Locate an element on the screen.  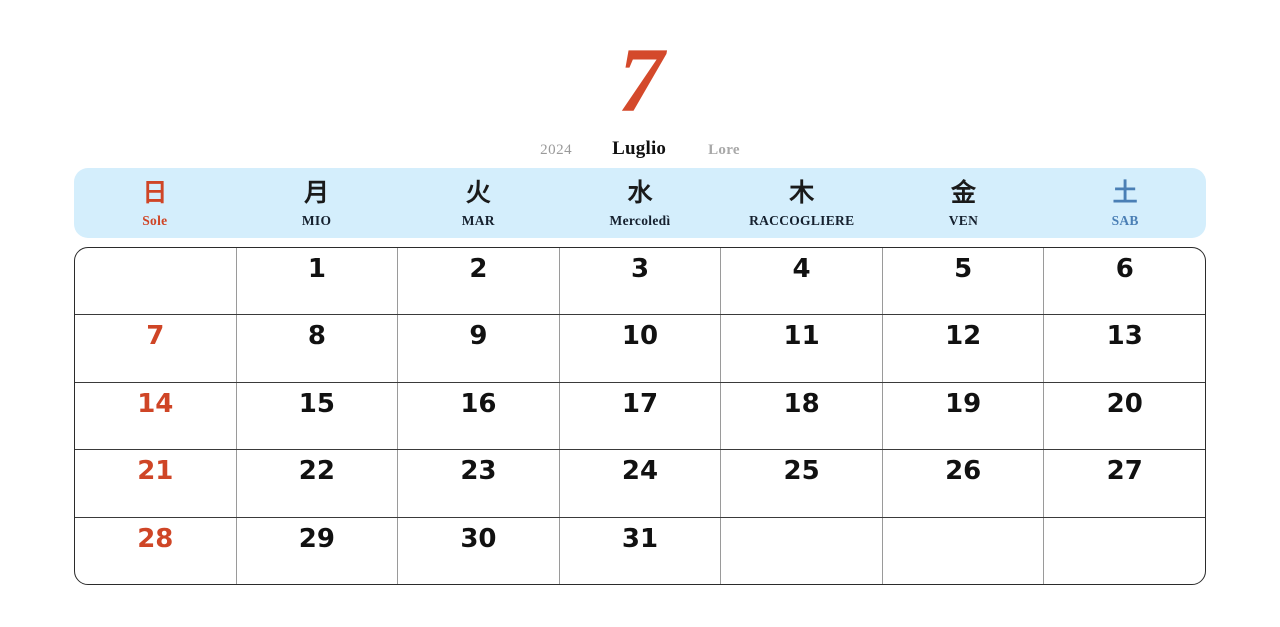
calendar-day-cell: 17 is located at coordinates (641, 416).